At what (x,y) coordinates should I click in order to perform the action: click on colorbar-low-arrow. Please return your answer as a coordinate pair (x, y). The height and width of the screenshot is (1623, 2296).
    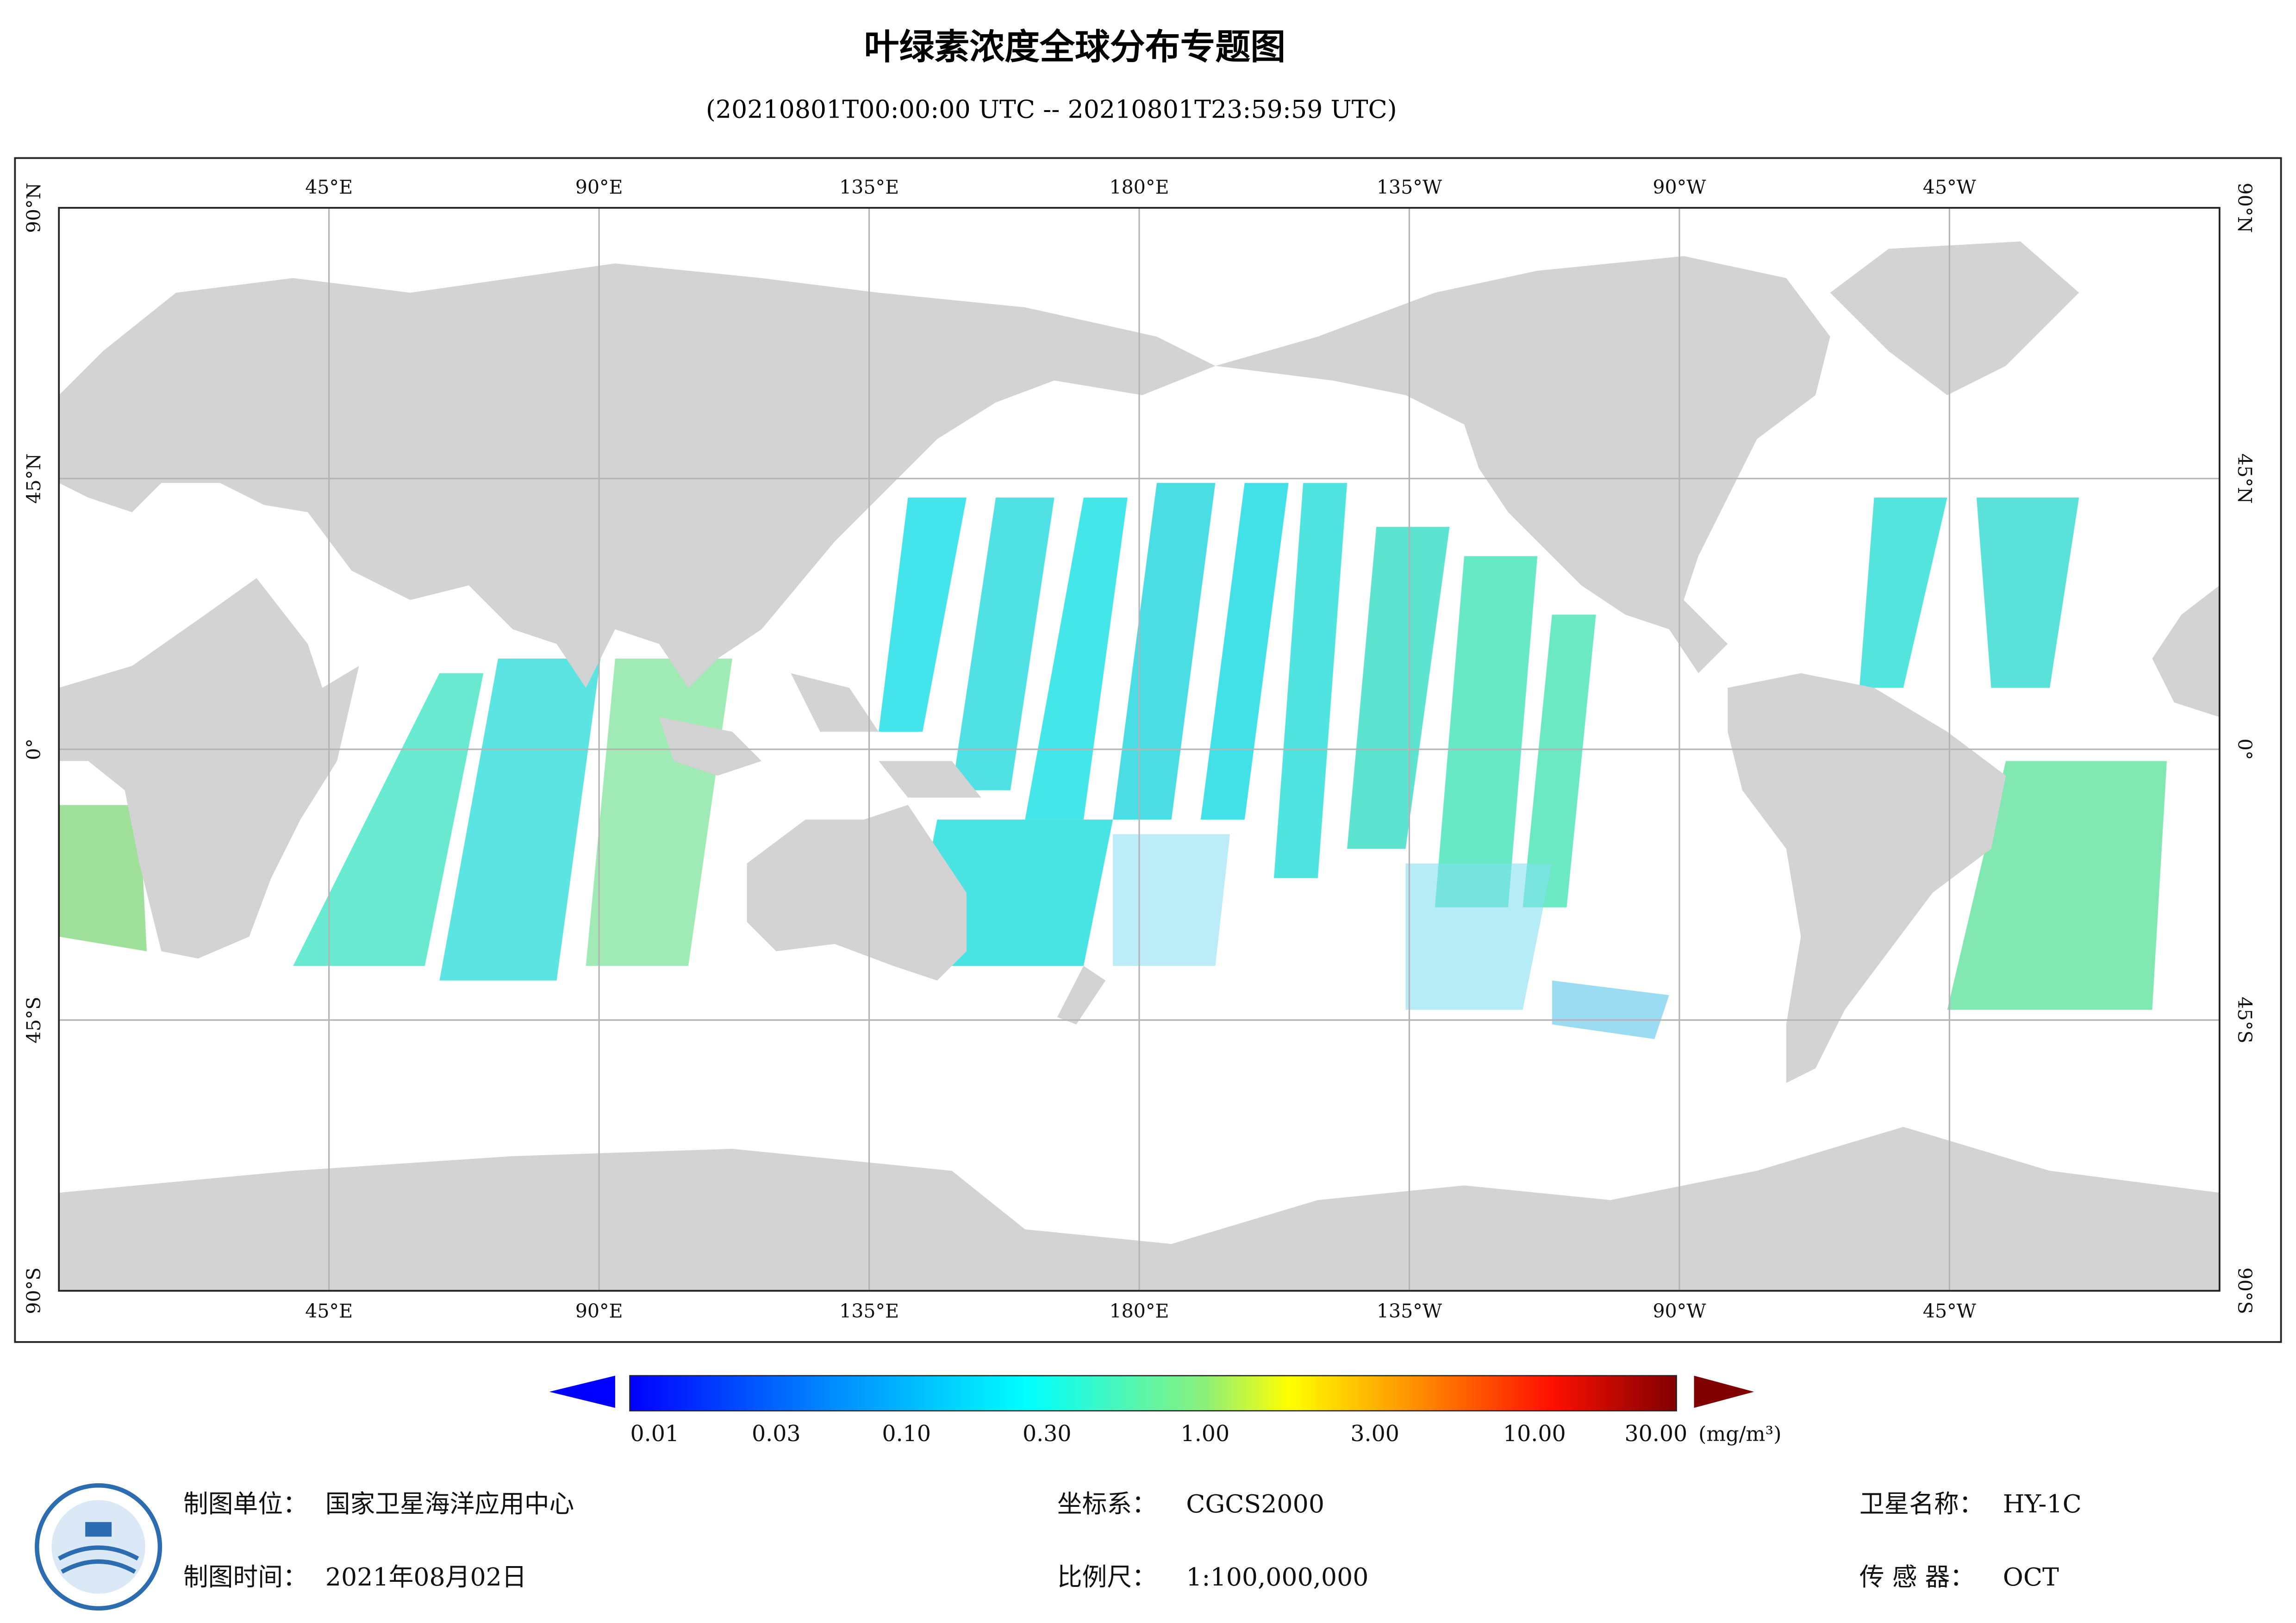
    Looking at the image, I should click on (582, 1391).